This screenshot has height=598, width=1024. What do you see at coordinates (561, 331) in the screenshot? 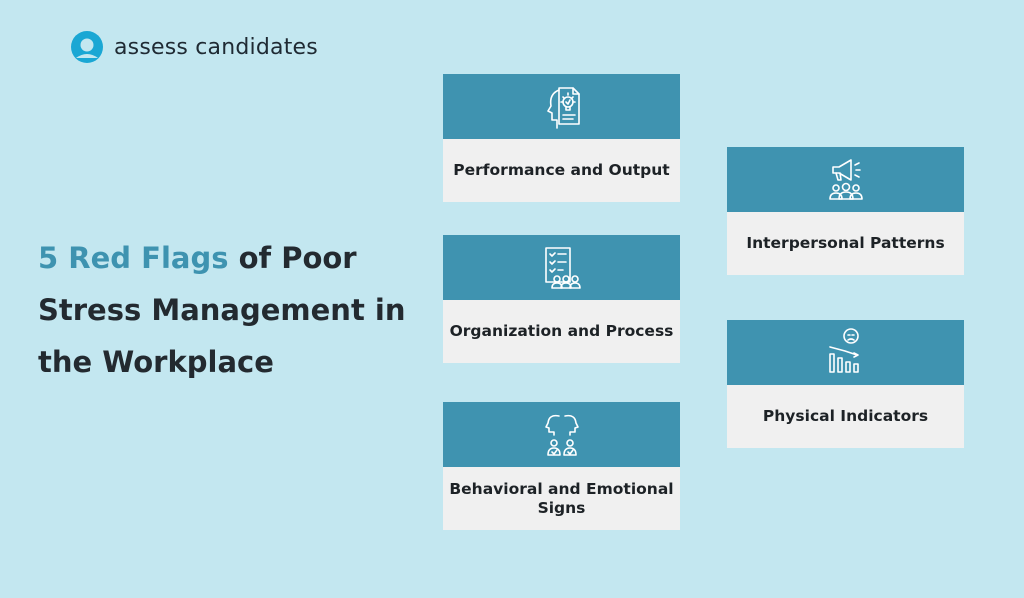
I see `card-label: Organization and Process` at bounding box center [561, 331].